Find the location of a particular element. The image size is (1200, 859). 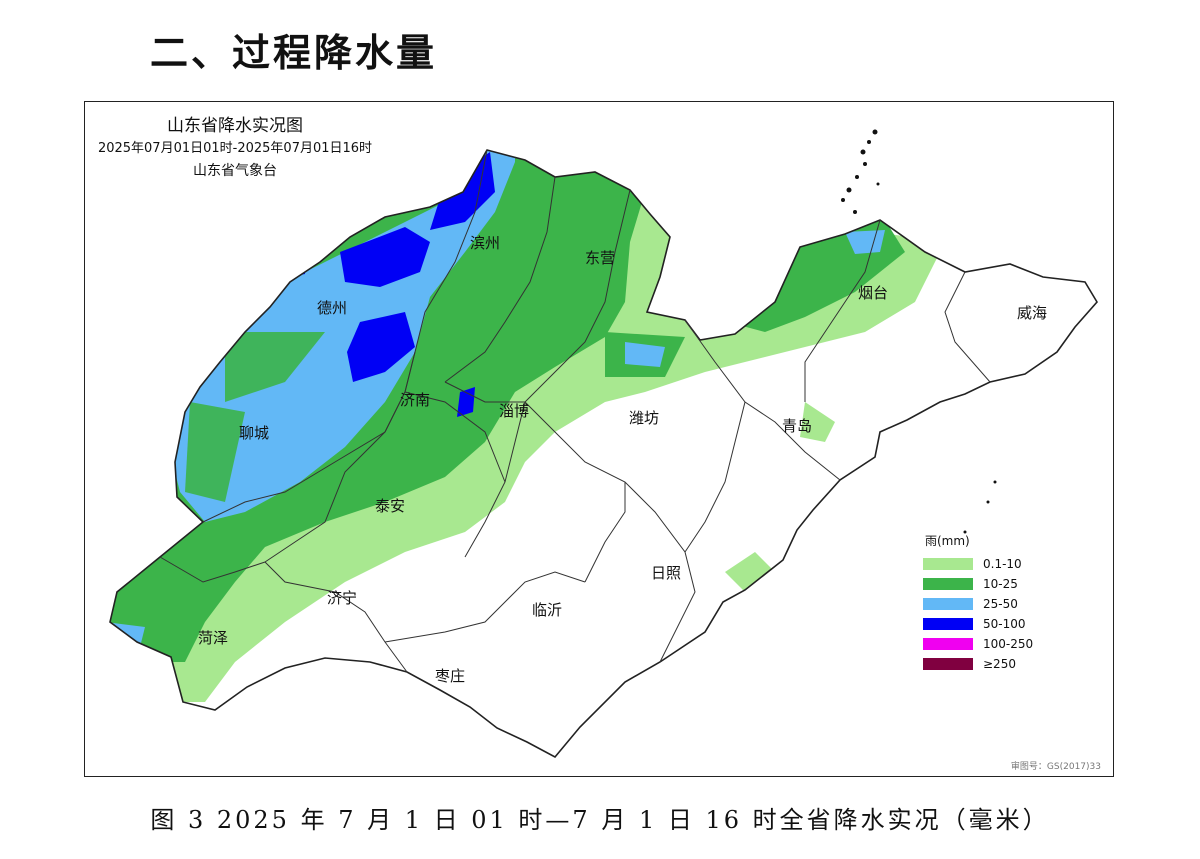

map-approval-number: 审图号：GS(2017)33 is located at coordinates (1055, 767).